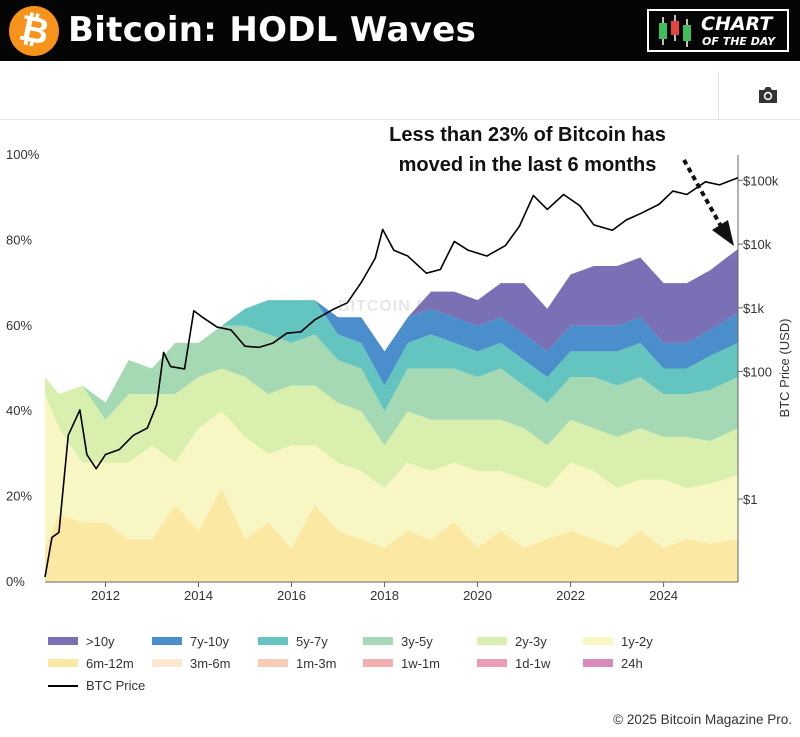  Describe the element at coordinates (400, 90) in the screenshot. I see `chart-toolbar` at that location.